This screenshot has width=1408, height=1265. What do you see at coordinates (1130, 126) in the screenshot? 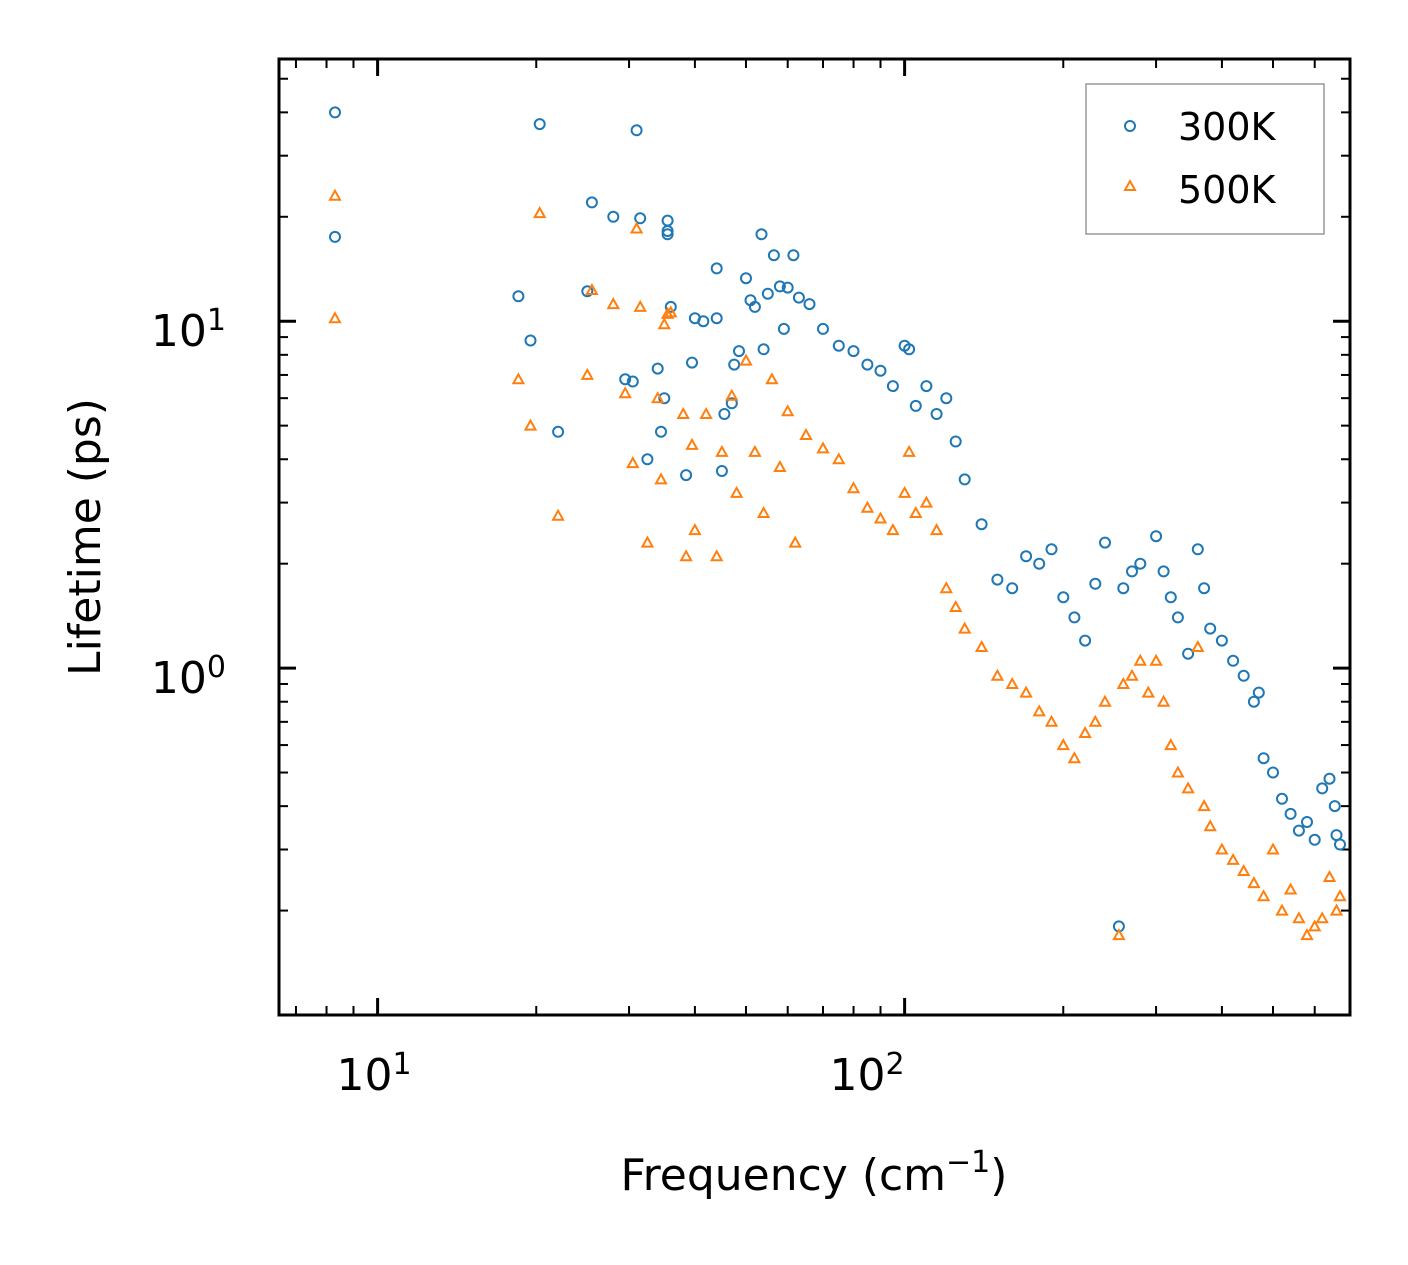
I see `legend-marker-300k` at bounding box center [1130, 126].